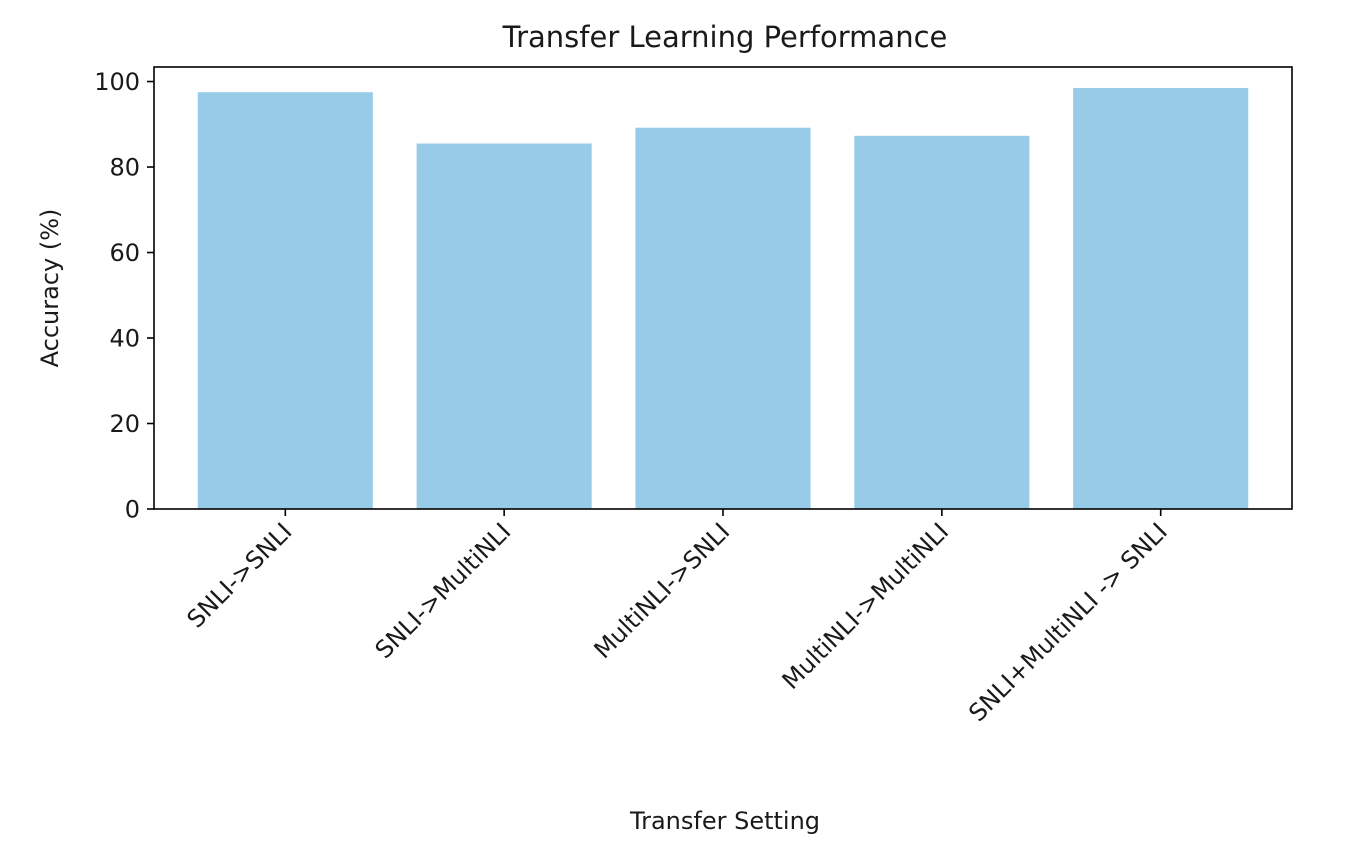 The width and height of the screenshot is (1360, 854). What do you see at coordinates (50, 288) in the screenshot?
I see `y-axis-label: Accuracy (%)` at bounding box center [50, 288].